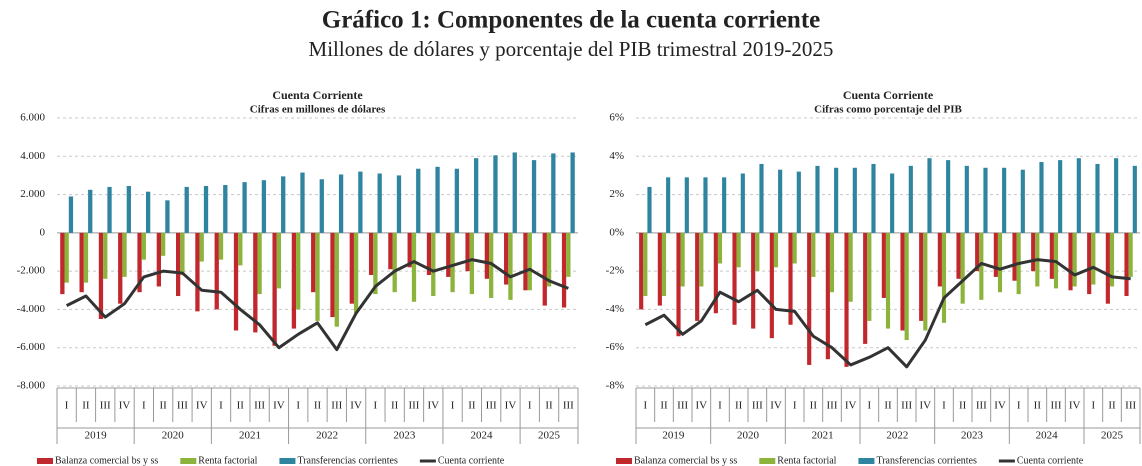  I want to click on legend-label: Balanza comercial bs y ss, so click(685, 460).